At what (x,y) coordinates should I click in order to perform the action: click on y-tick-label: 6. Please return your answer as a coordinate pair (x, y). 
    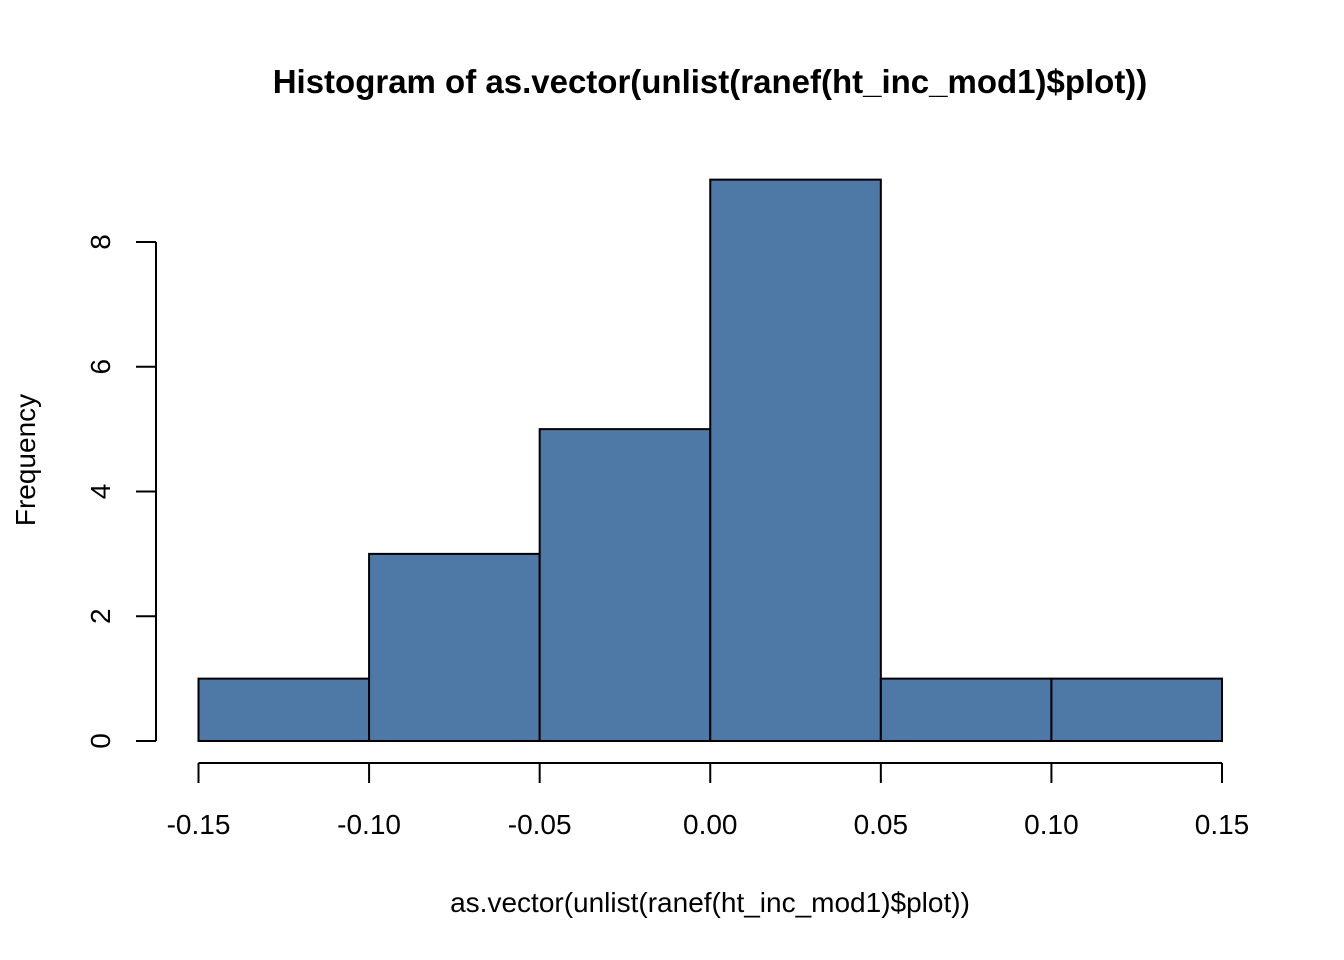
    Looking at the image, I should click on (100, 367).